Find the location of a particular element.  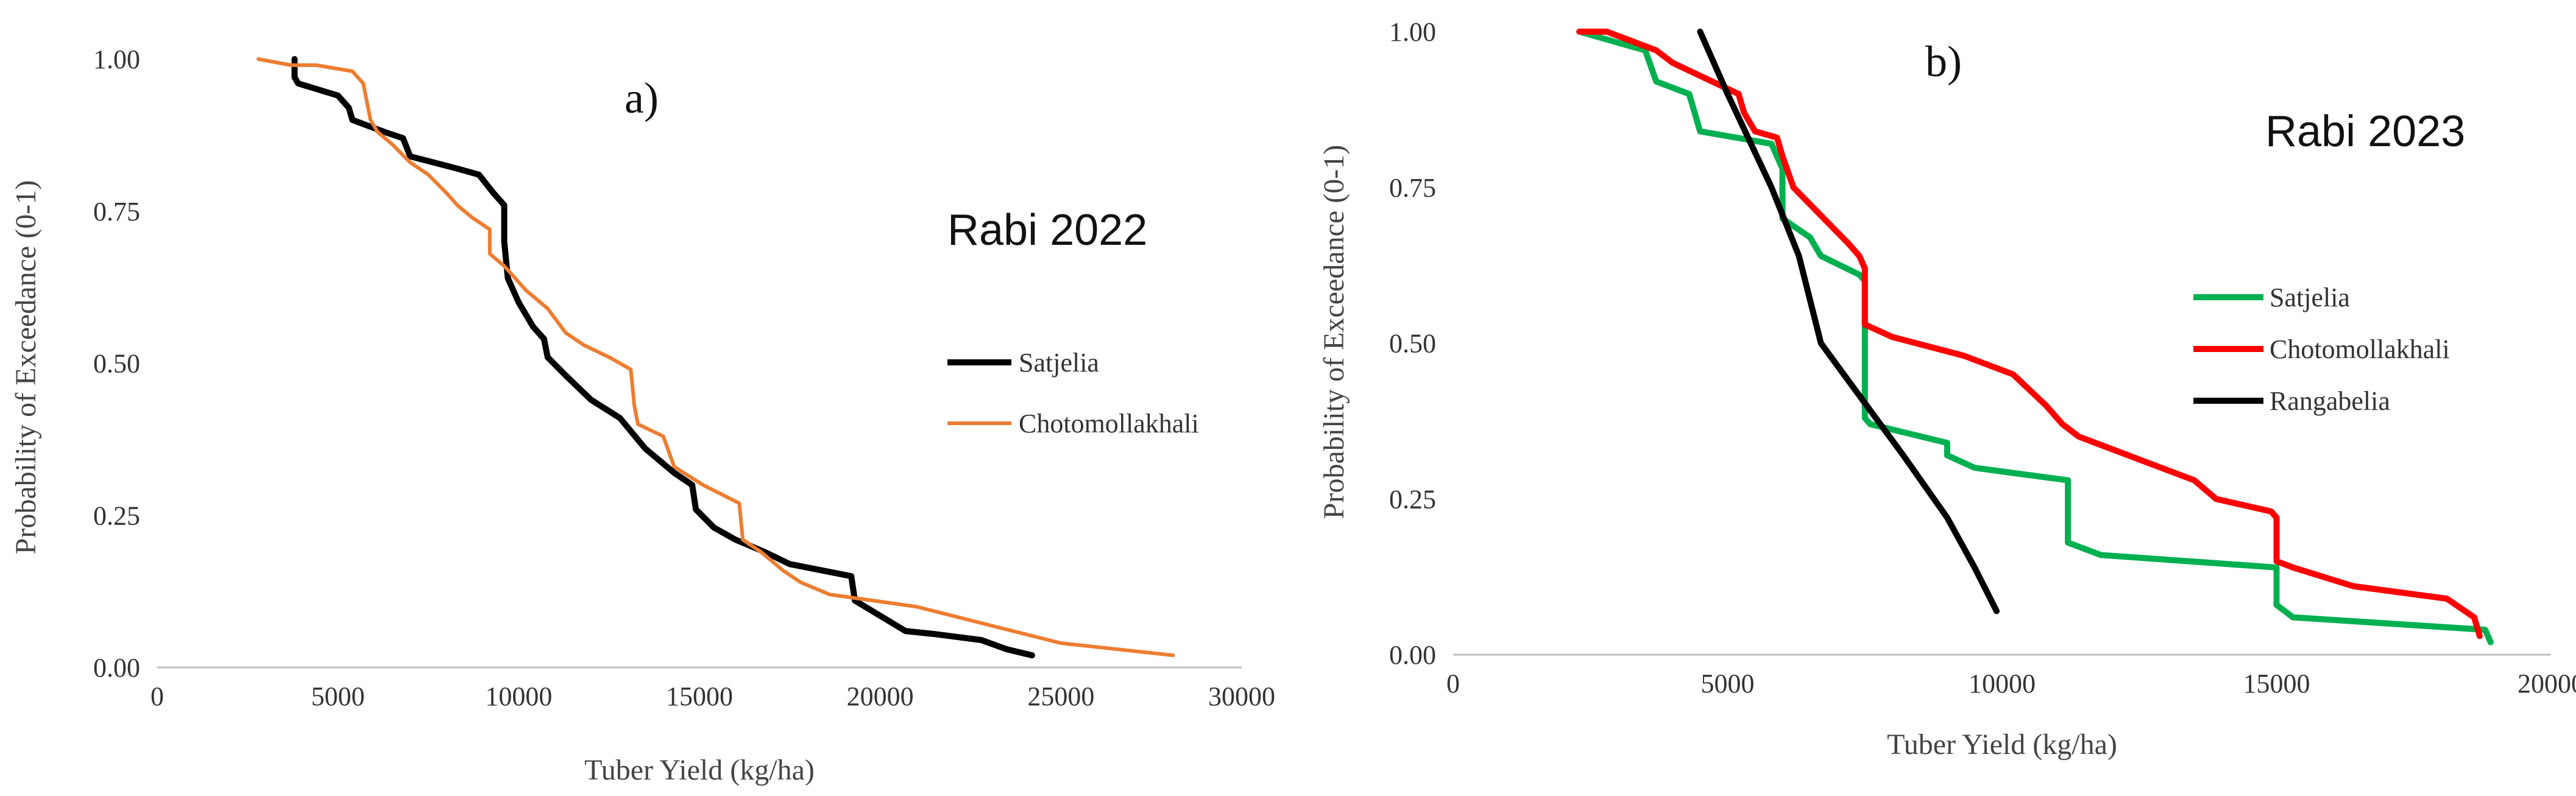

panel-a-y-tick-label: 0.25 is located at coordinates (116, 515).